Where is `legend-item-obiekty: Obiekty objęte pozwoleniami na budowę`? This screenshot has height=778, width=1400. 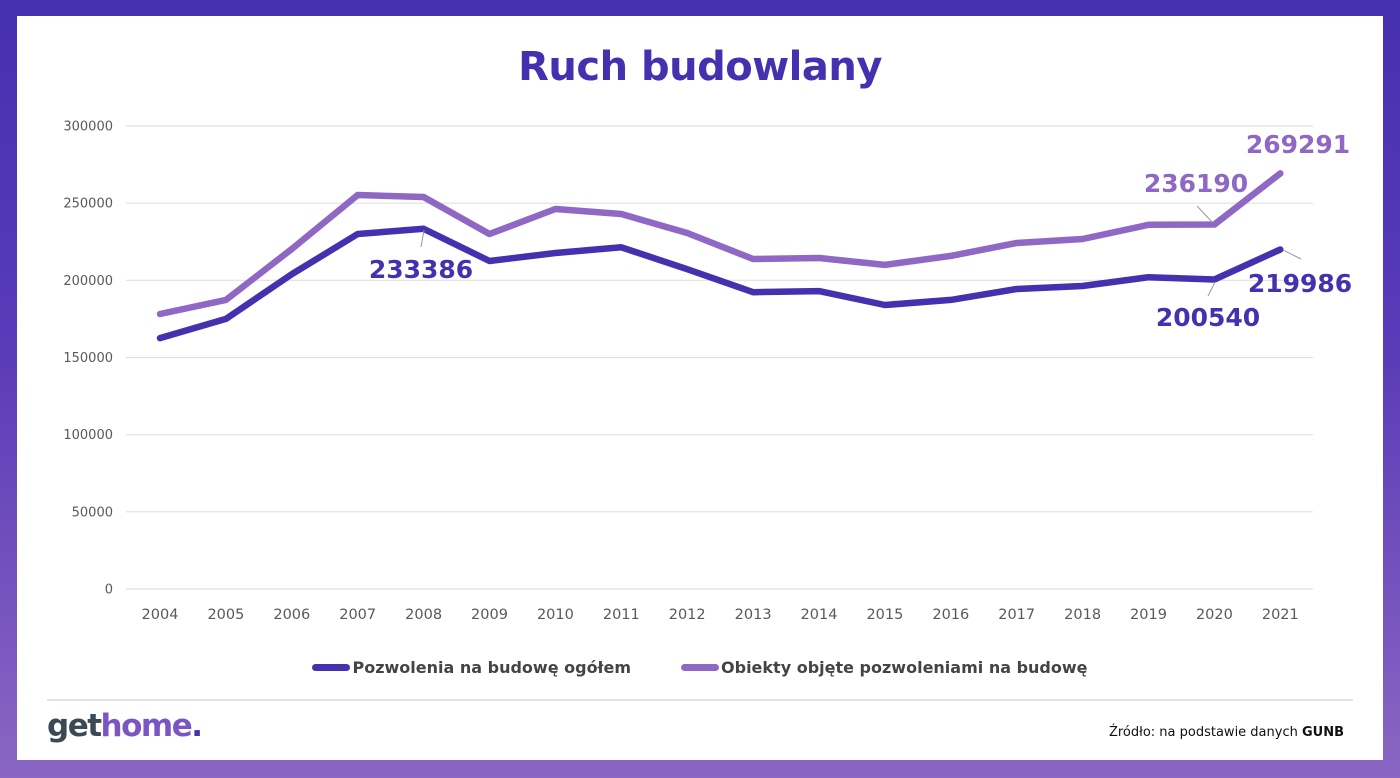
legend-item-obiekty: Obiekty objęte pozwoleniami na budowę is located at coordinates (884, 667).